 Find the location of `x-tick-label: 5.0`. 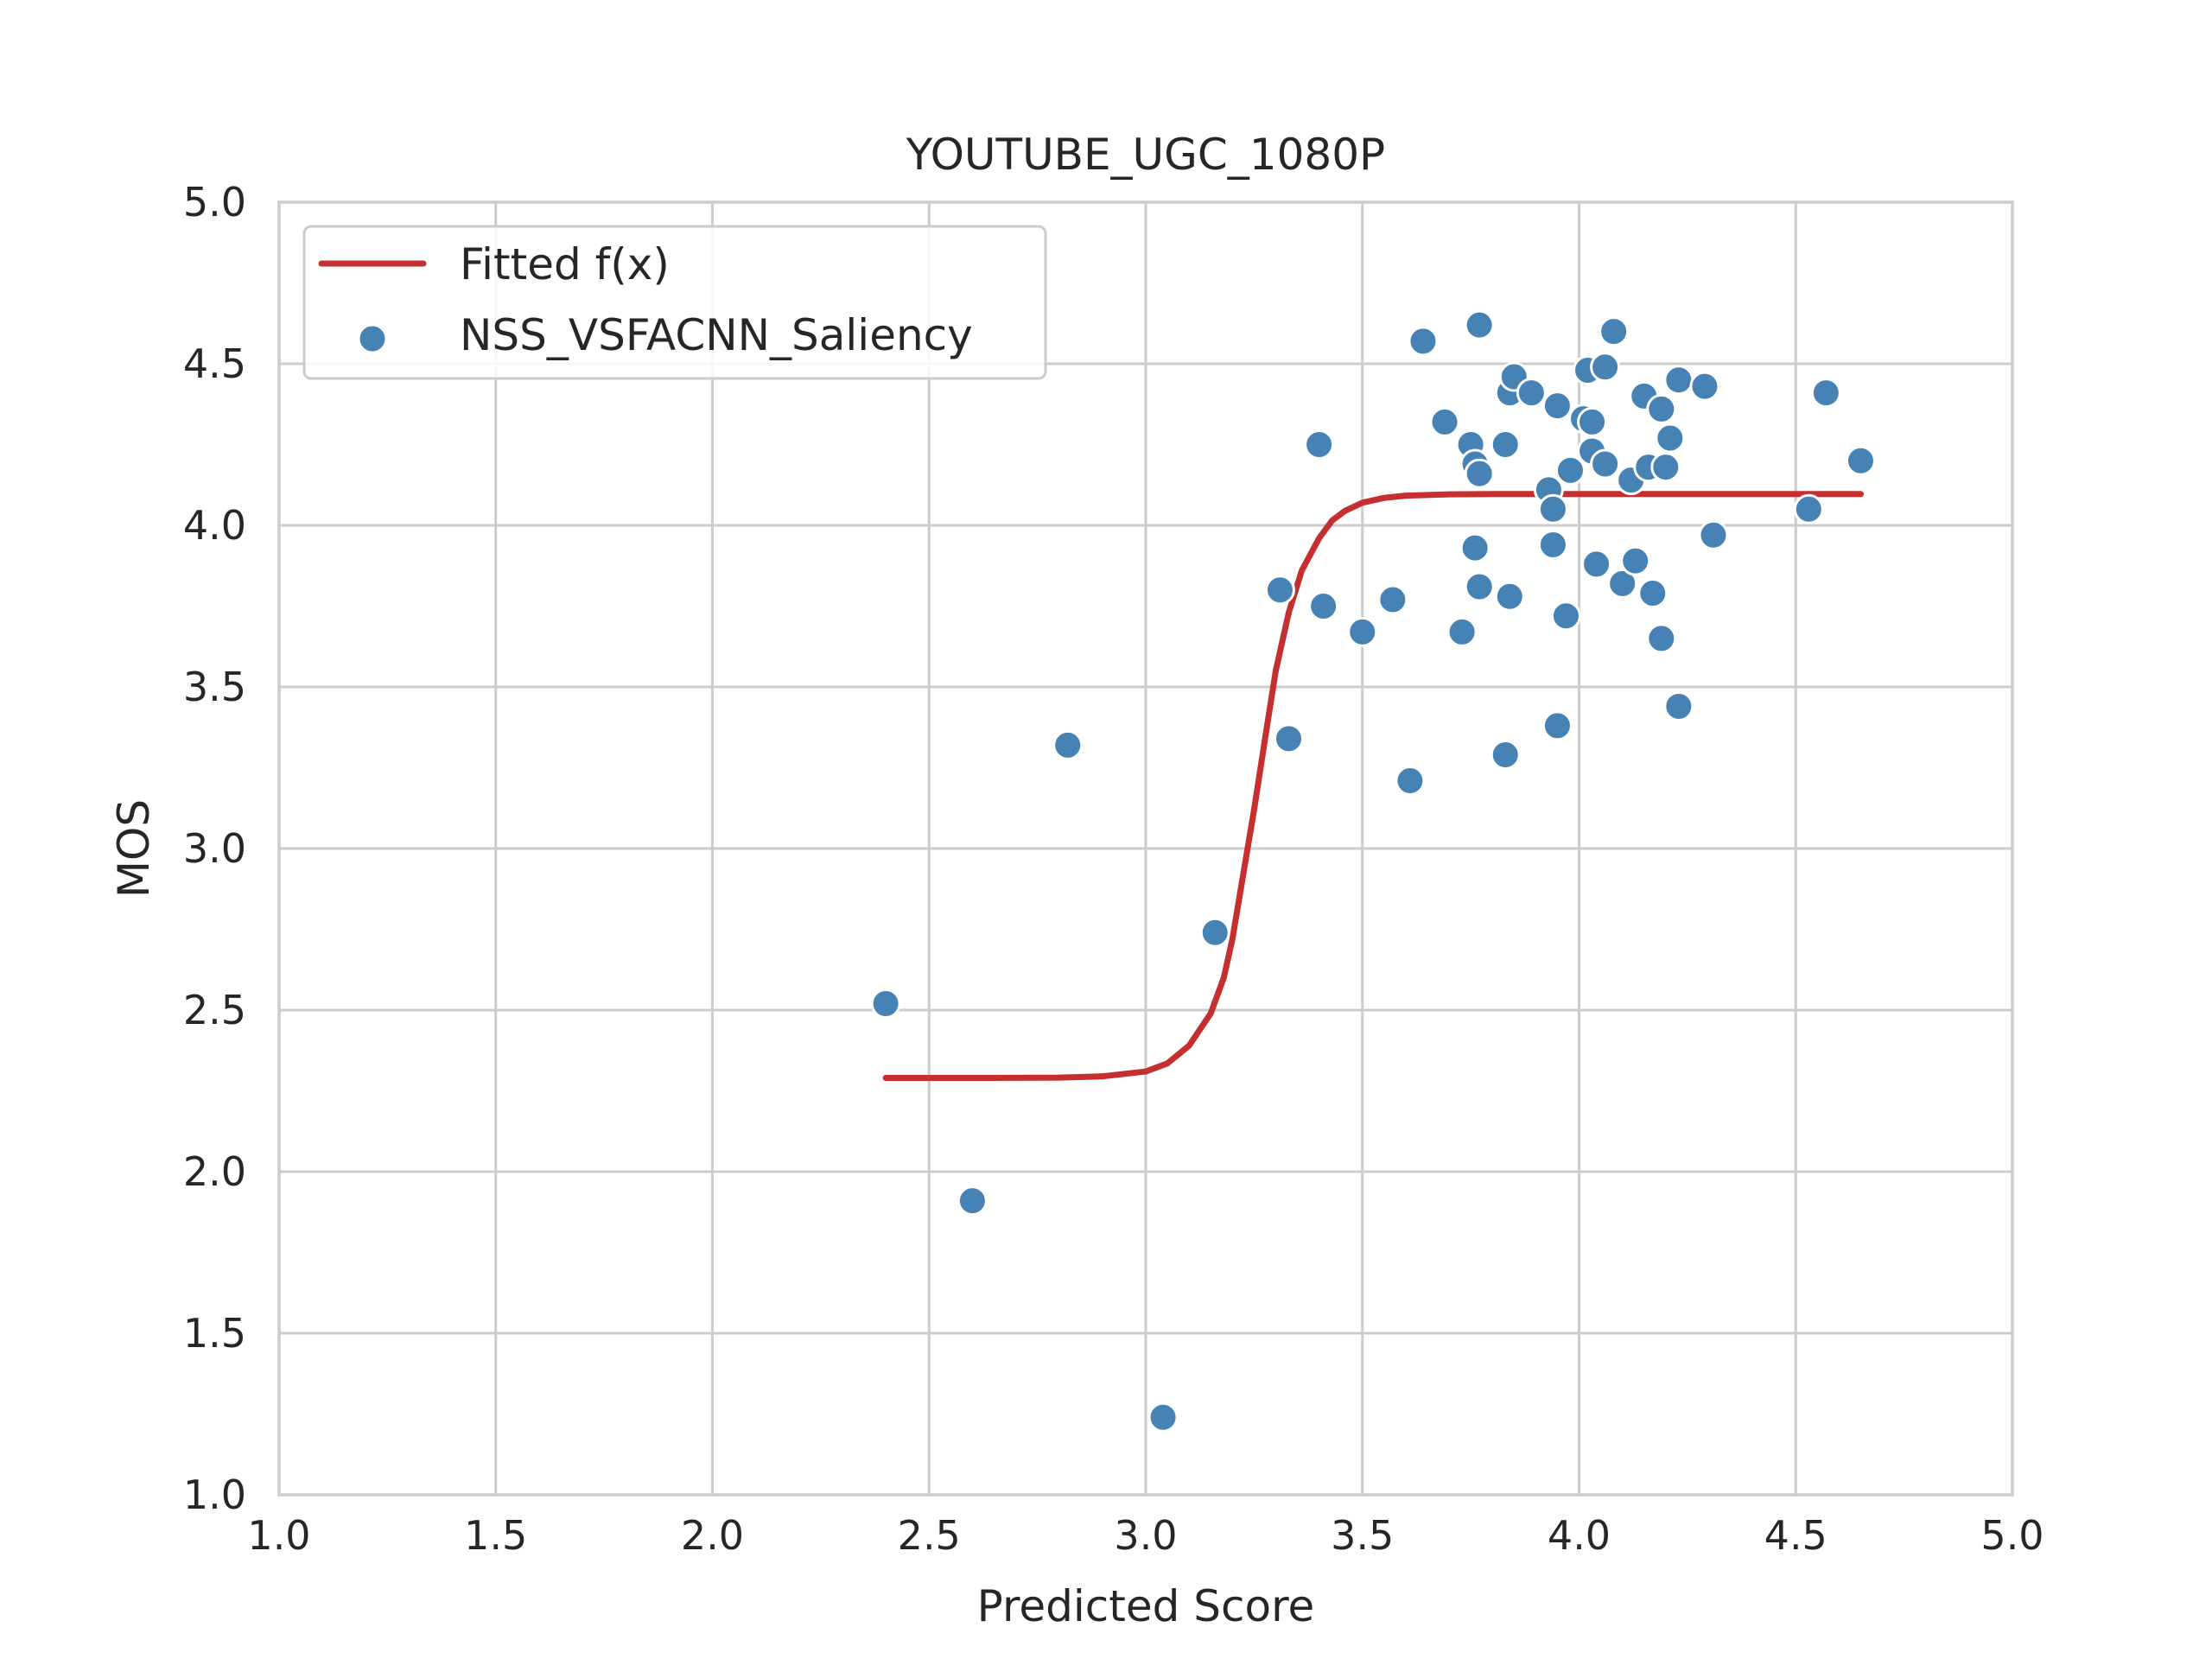

x-tick-label: 5.0 is located at coordinates (2012, 1535).